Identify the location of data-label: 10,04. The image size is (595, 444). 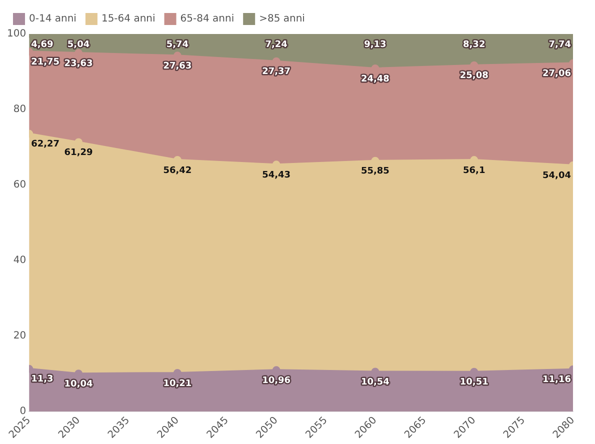
(78, 384).